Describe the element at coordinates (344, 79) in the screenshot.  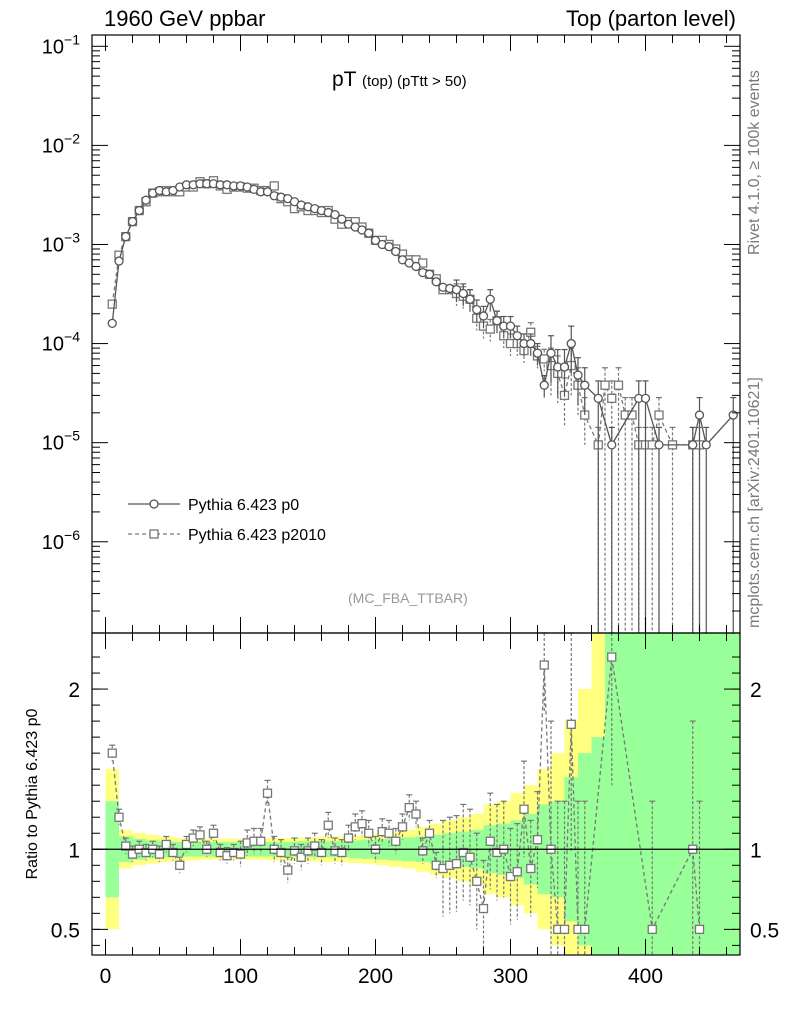
I see `plot-title-main: pT` at that location.